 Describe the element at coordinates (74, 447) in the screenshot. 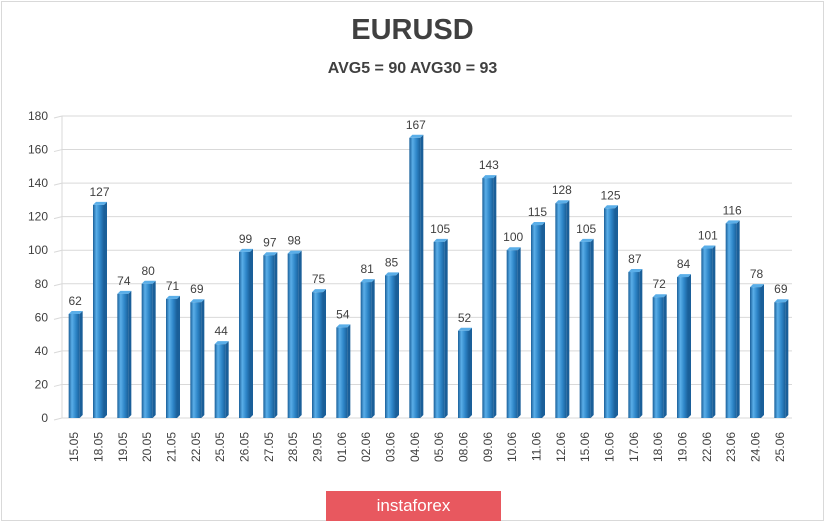

I see `x-tick-label: 15.05` at that location.